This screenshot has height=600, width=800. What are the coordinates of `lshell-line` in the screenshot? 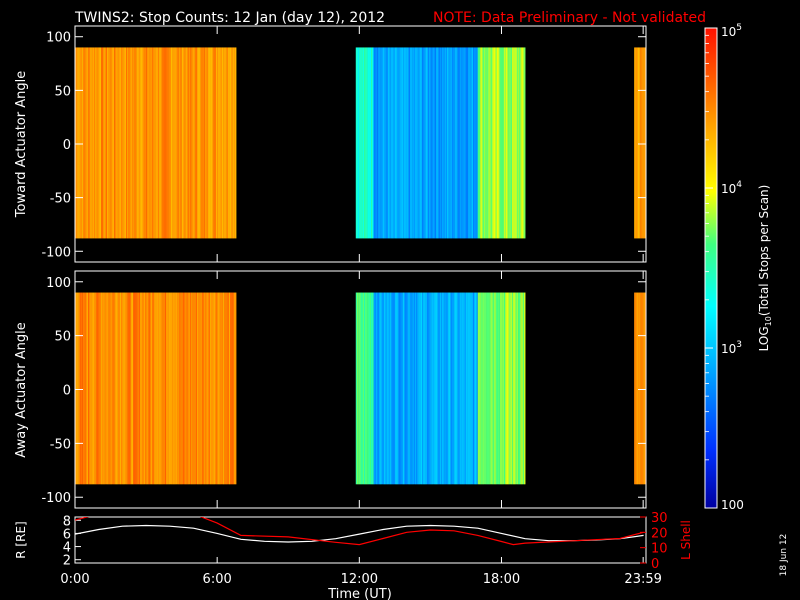 It's located at (359, 531).